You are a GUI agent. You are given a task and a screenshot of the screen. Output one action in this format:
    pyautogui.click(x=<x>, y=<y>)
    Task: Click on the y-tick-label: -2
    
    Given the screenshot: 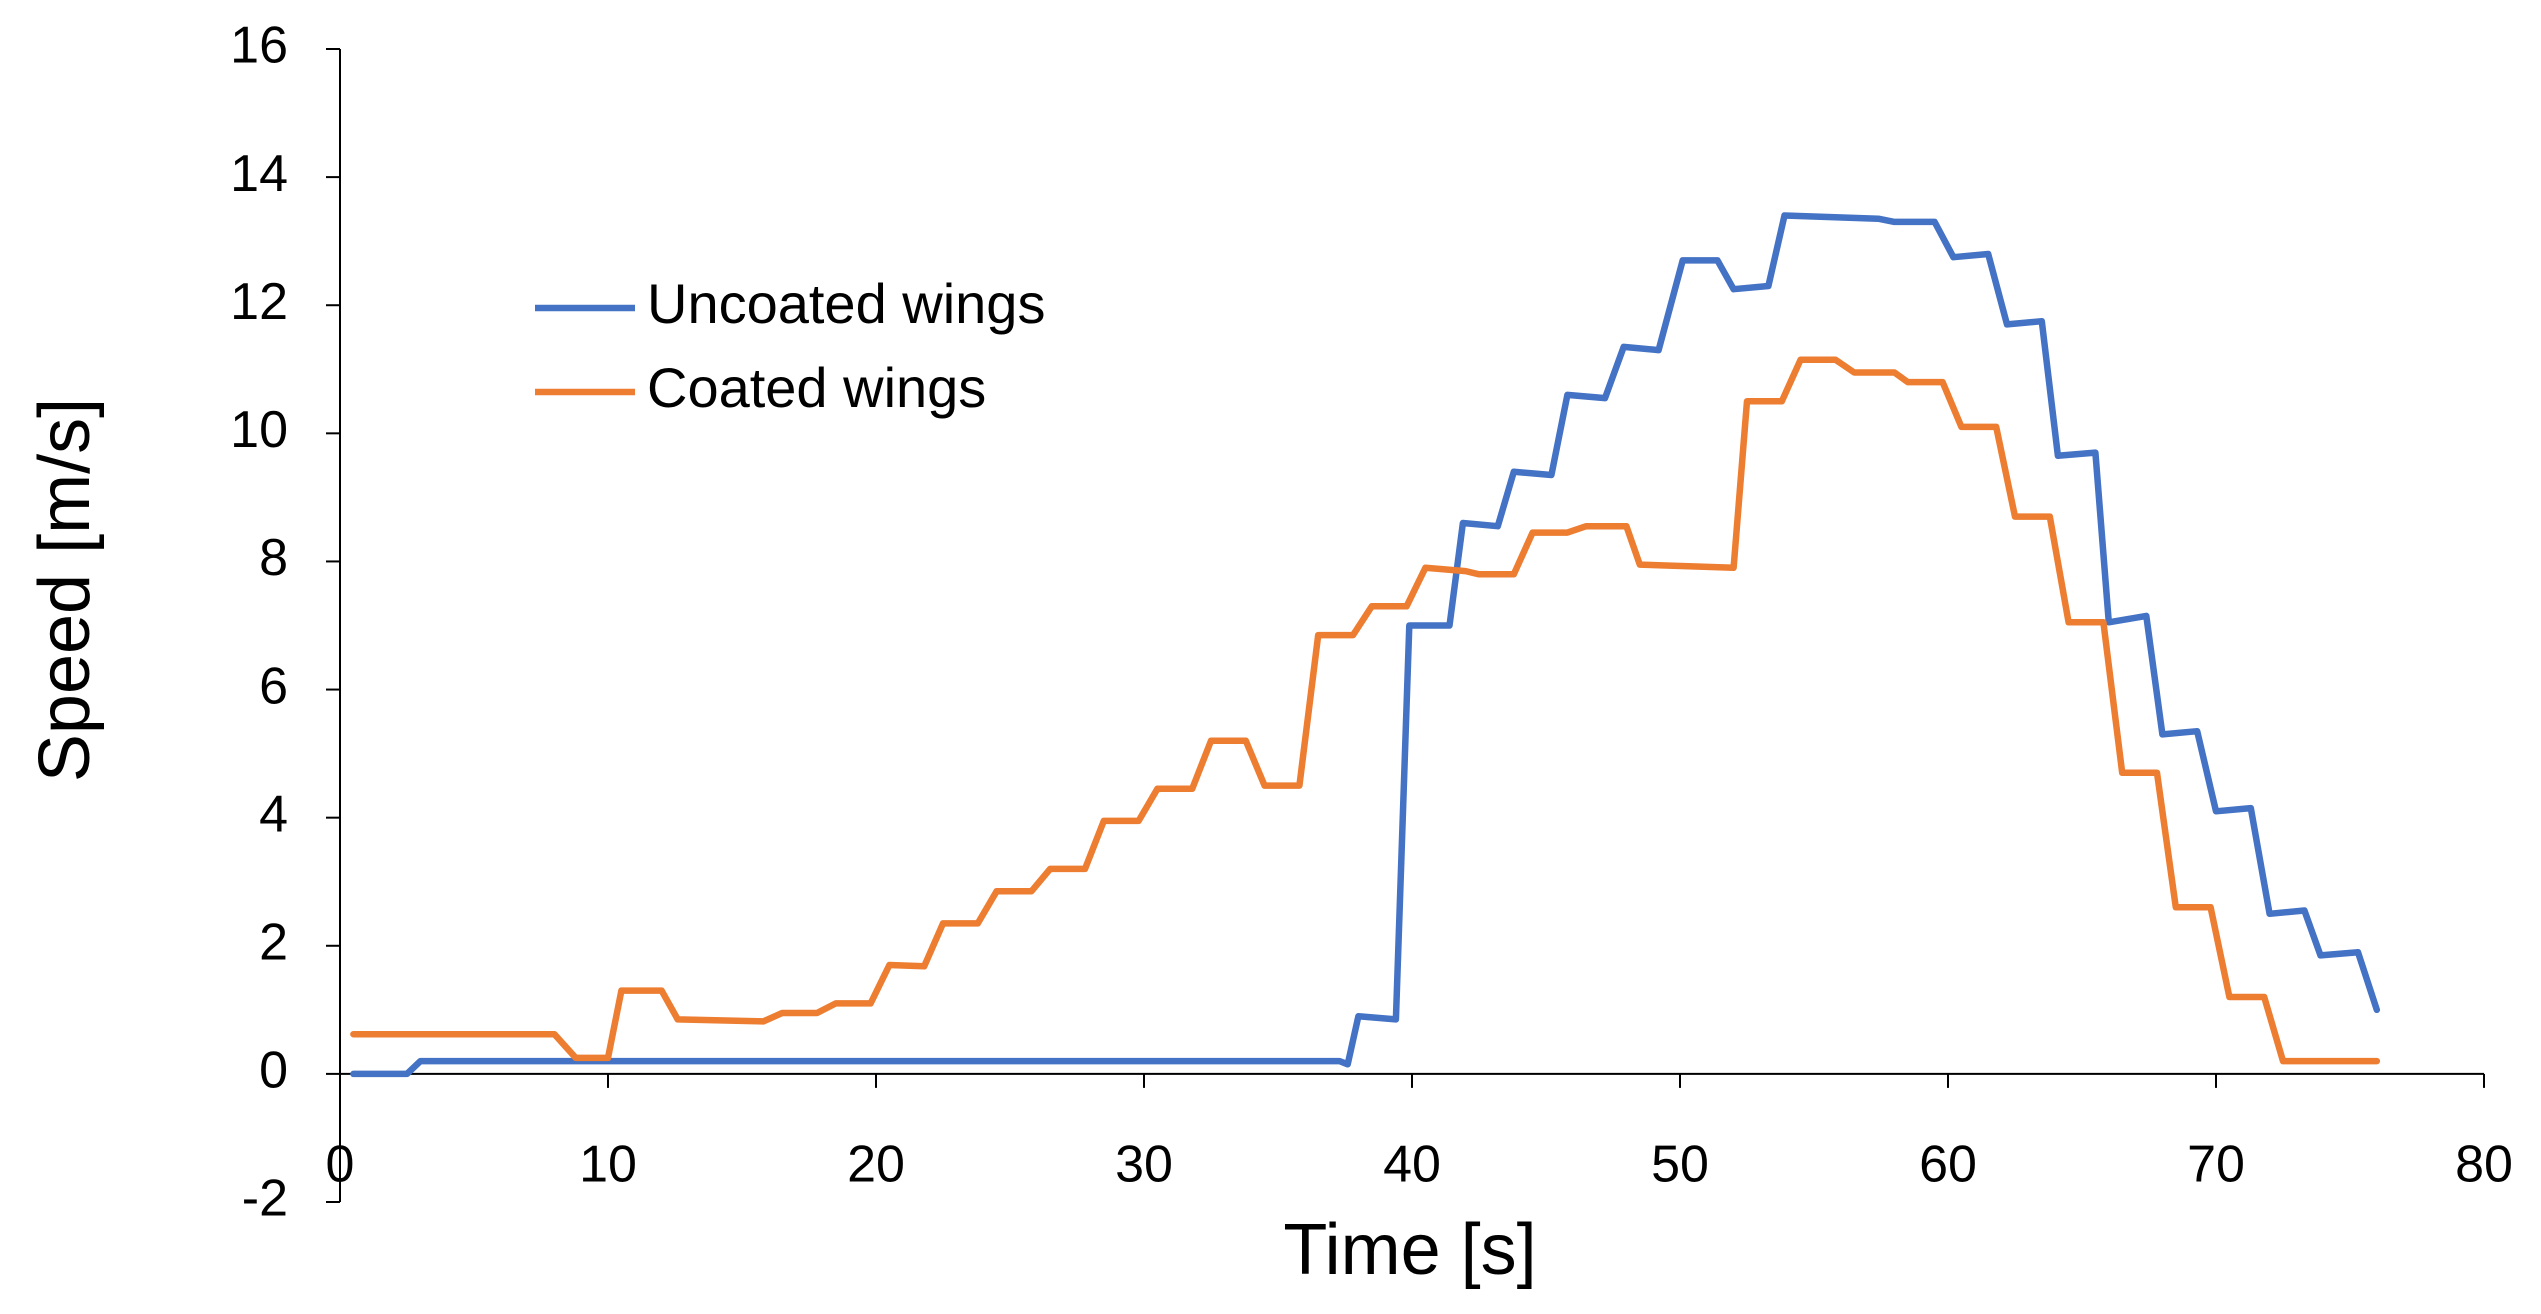 What is the action you would take?
    pyautogui.click(x=265, y=1199)
    